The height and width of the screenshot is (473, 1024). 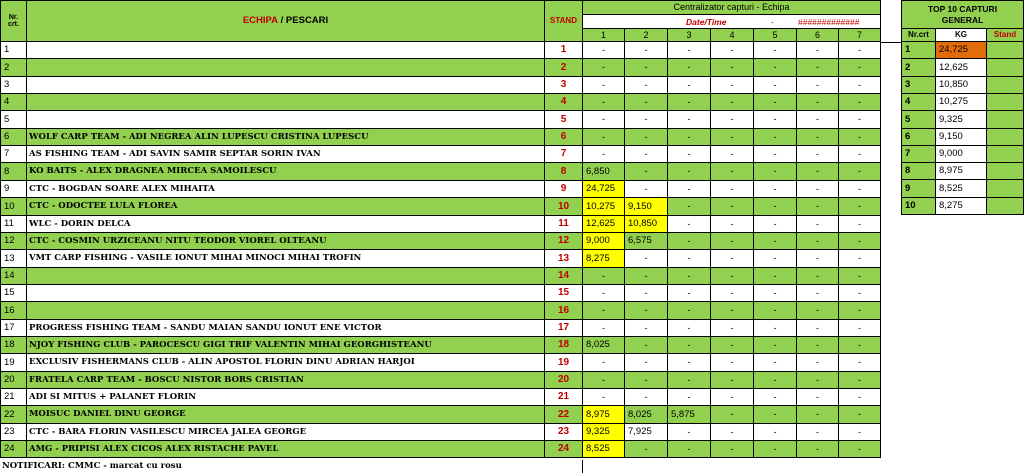 I want to click on row-number: 5, so click(x=13, y=120).